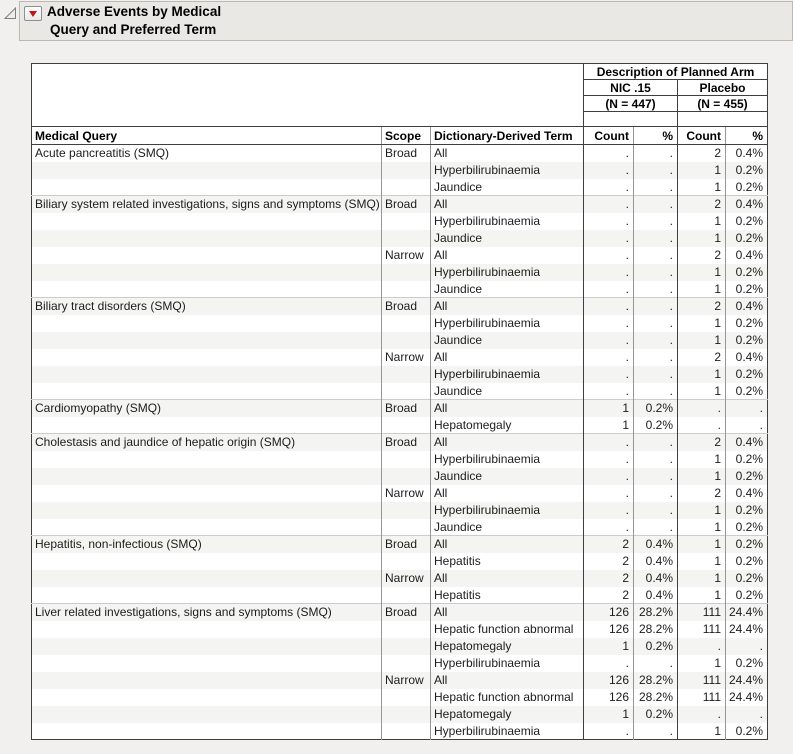 This screenshot has height=754, width=793. What do you see at coordinates (10, 13) in the screenshot?
I see `outline-disclosure-triangle-icon` at bounding box center [10, 13].